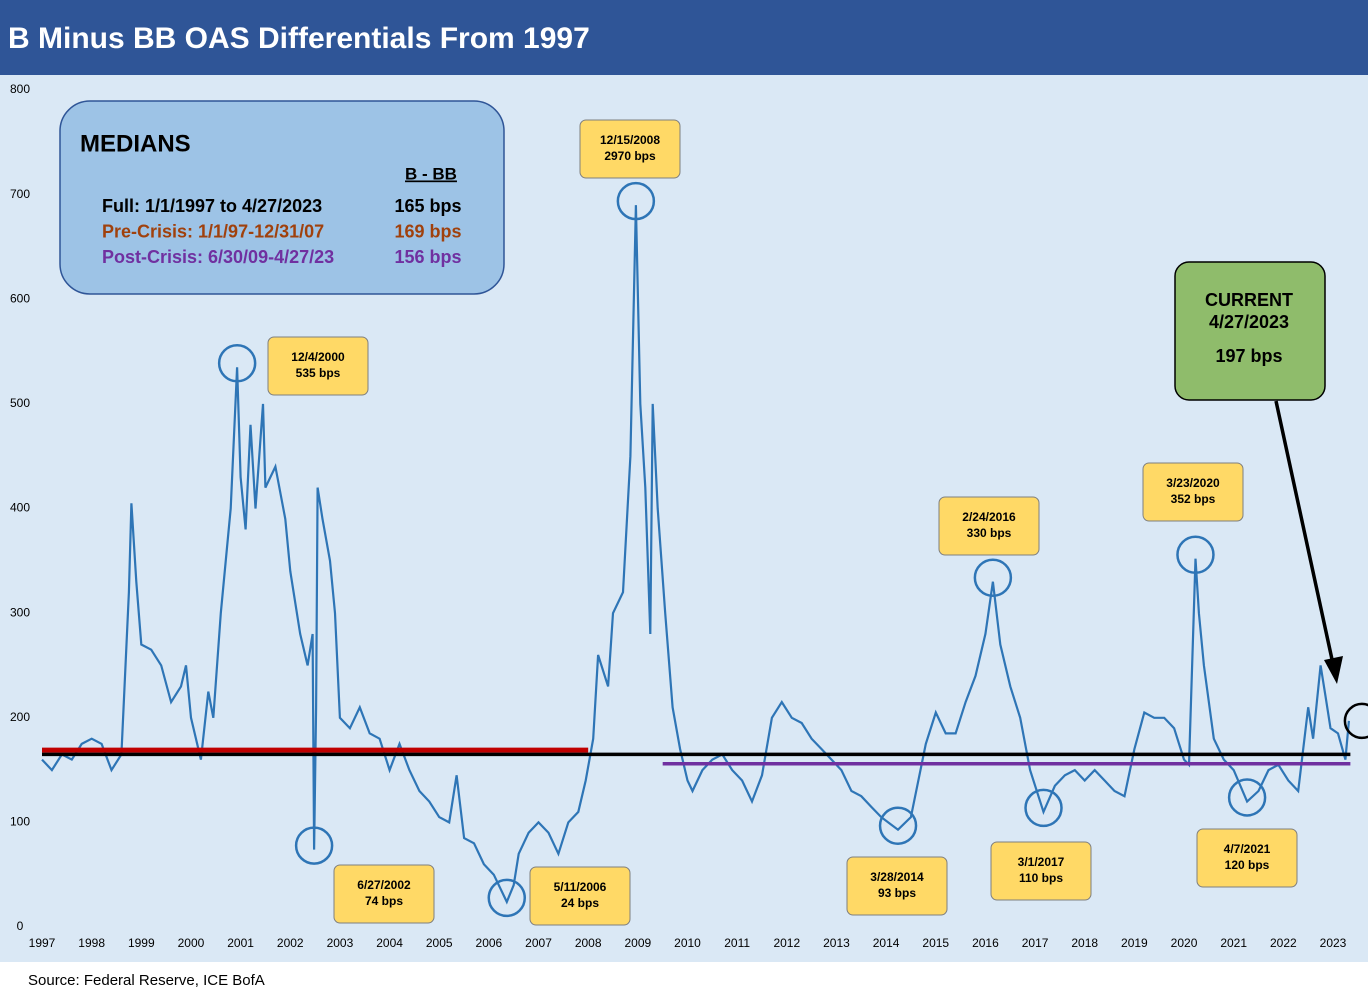 This screenshot has width=1368, height=1005. What do you see at coordinates (985, 943) in the screenshot?
I see `x-tick-label: 2016` at bounding box center [985, 943].